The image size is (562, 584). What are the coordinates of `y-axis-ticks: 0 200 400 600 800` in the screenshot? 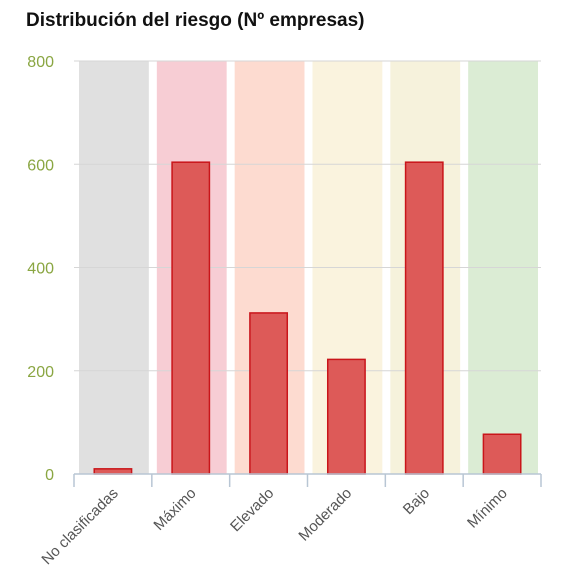 It's located at (40, 269).